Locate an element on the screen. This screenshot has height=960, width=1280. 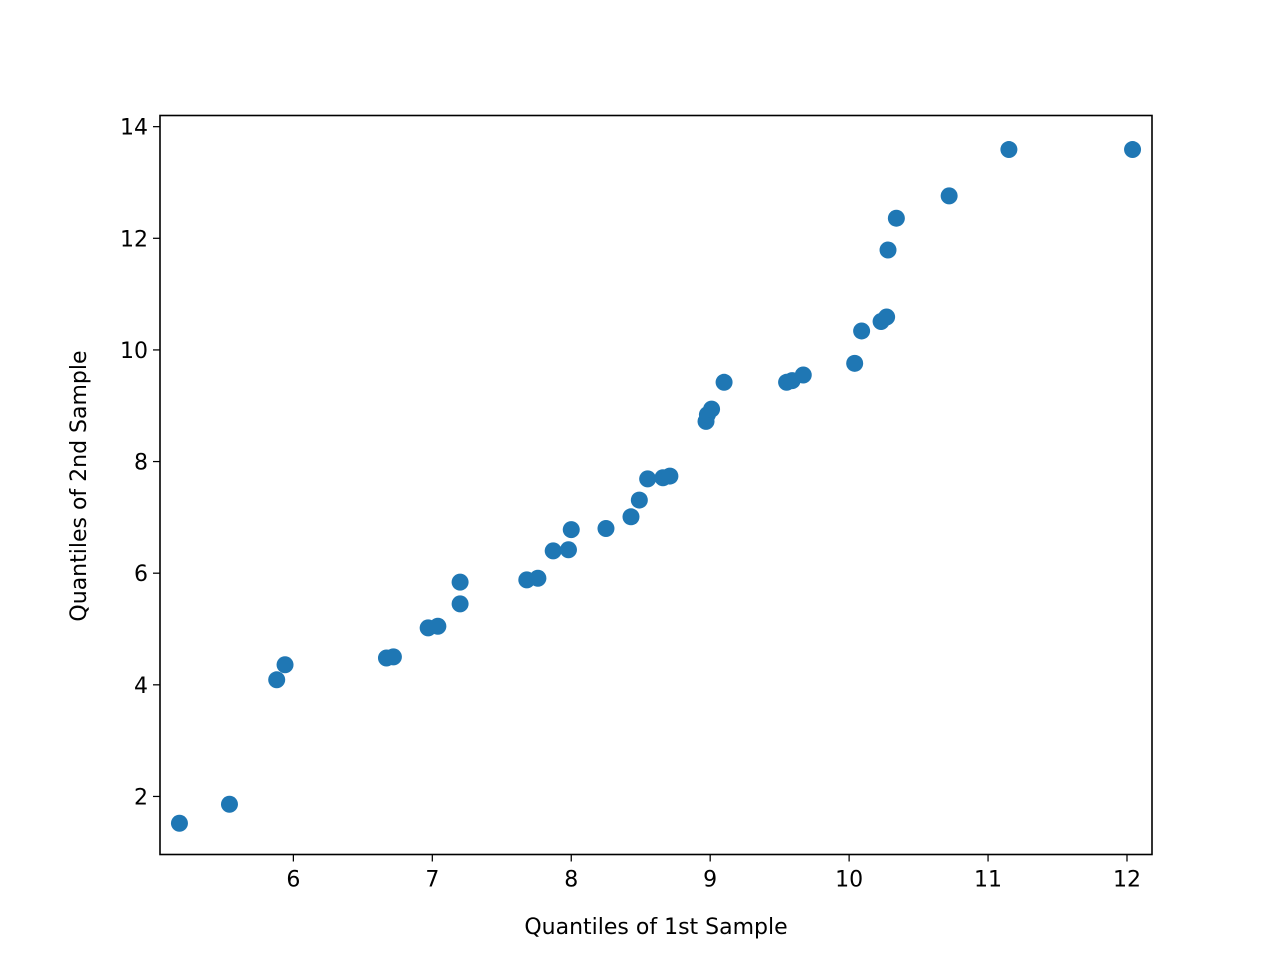
x-tick-label: 6 is located at coordinates (293, 880).